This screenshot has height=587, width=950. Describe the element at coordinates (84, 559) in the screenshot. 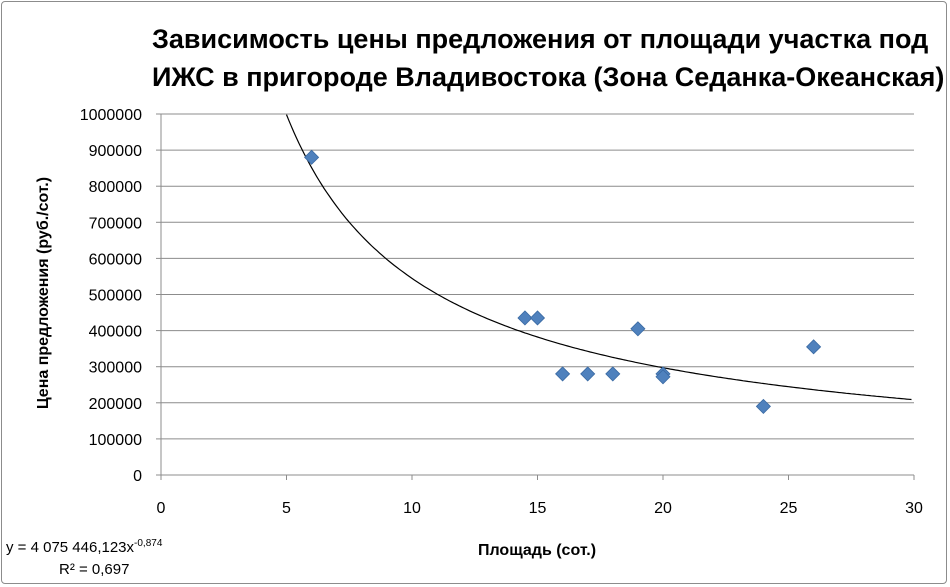

I see `trendline-equation: y = 4 075 446,123x-0,874 R² = 0,697` at that location.